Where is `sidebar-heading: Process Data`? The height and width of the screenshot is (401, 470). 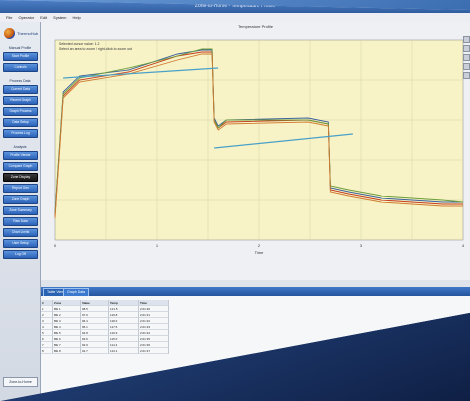
sidebar-heading: Process Data is located at coordinates (20, 81).